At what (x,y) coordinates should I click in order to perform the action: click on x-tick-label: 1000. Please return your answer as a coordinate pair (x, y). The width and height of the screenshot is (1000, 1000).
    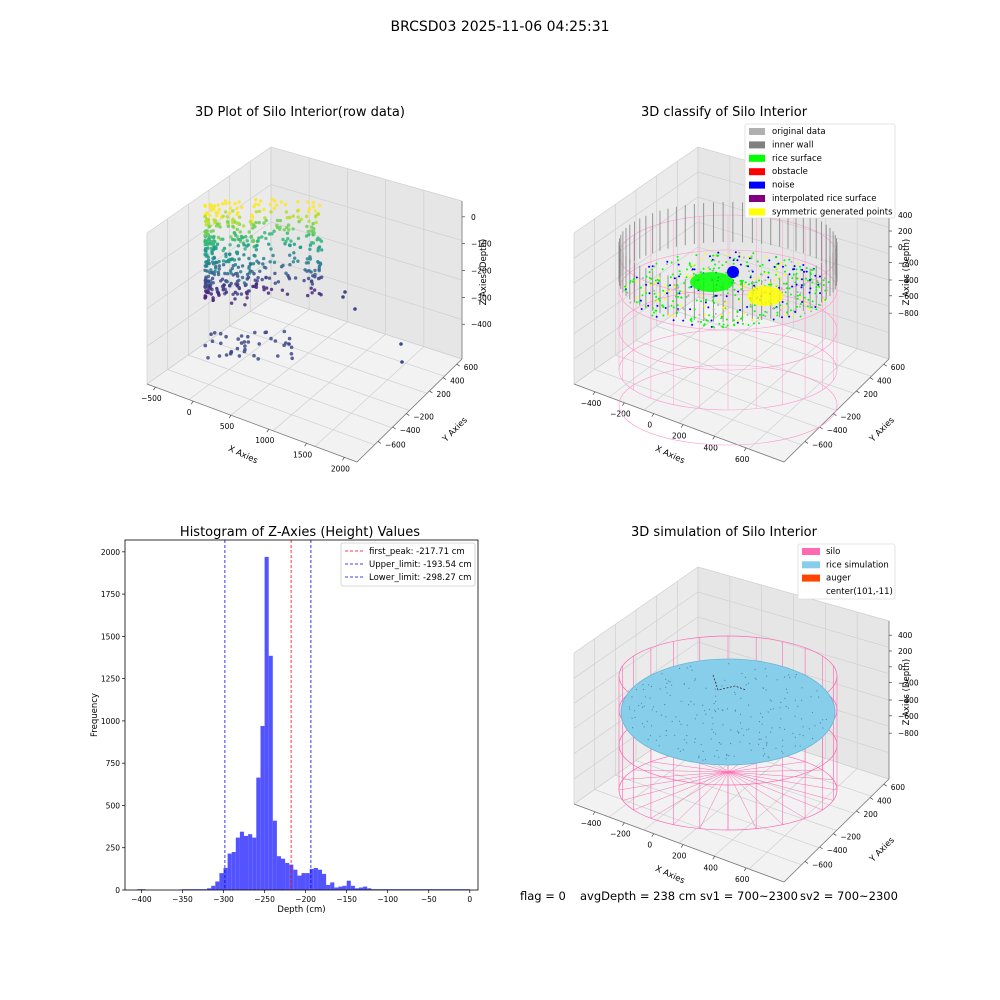
    Looking at the image, I should click on (264, 440).